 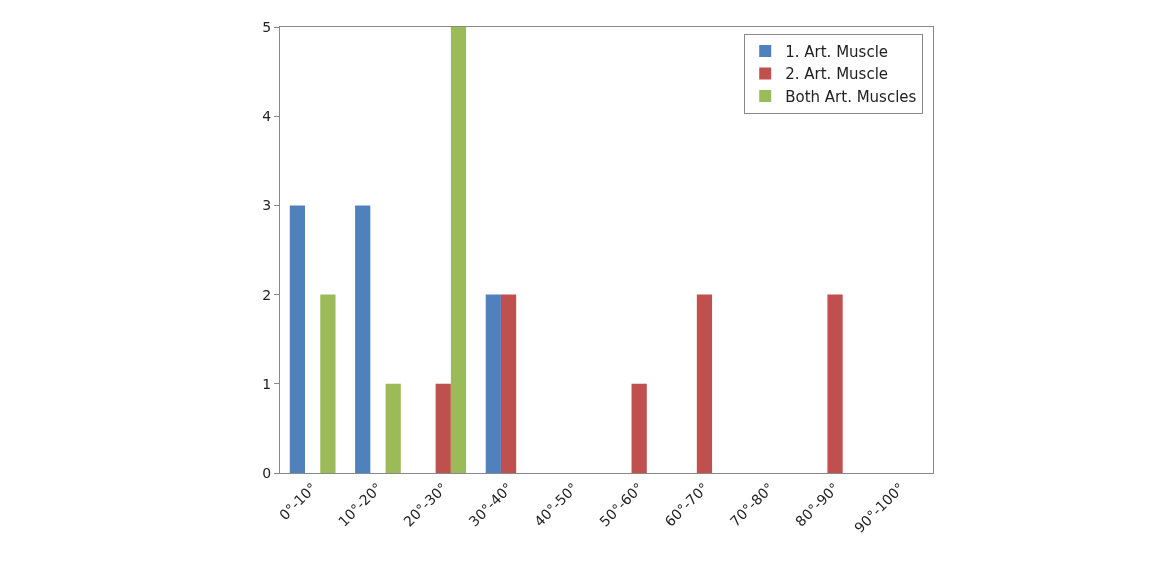 What do you see at coordinates (267, 116) in the screenshot?
I see `y-tick-label: 4` at bounding box center [267, 116].